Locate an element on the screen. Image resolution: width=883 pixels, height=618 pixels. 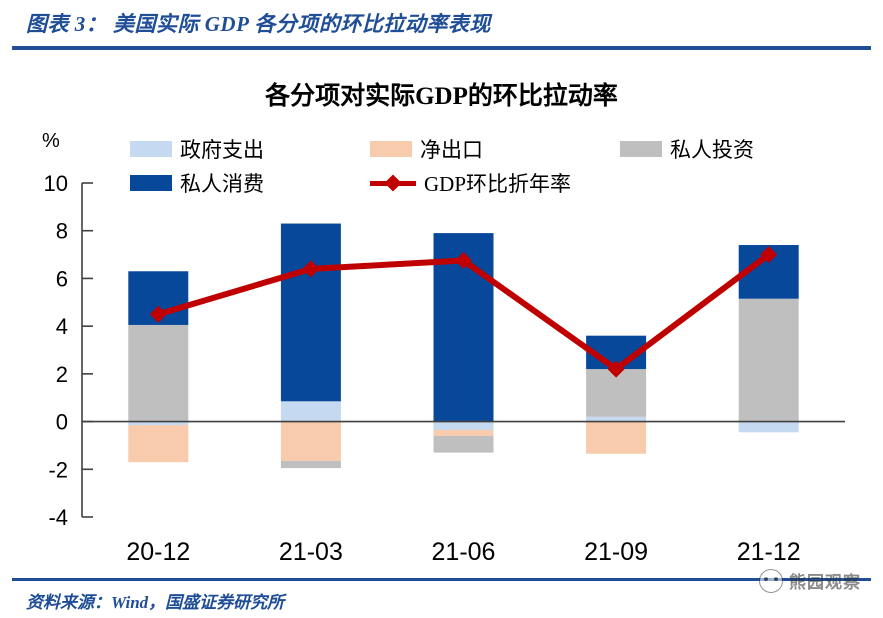
legend-label-government-spending: 政府支出 is located at coordinates (222, 150).